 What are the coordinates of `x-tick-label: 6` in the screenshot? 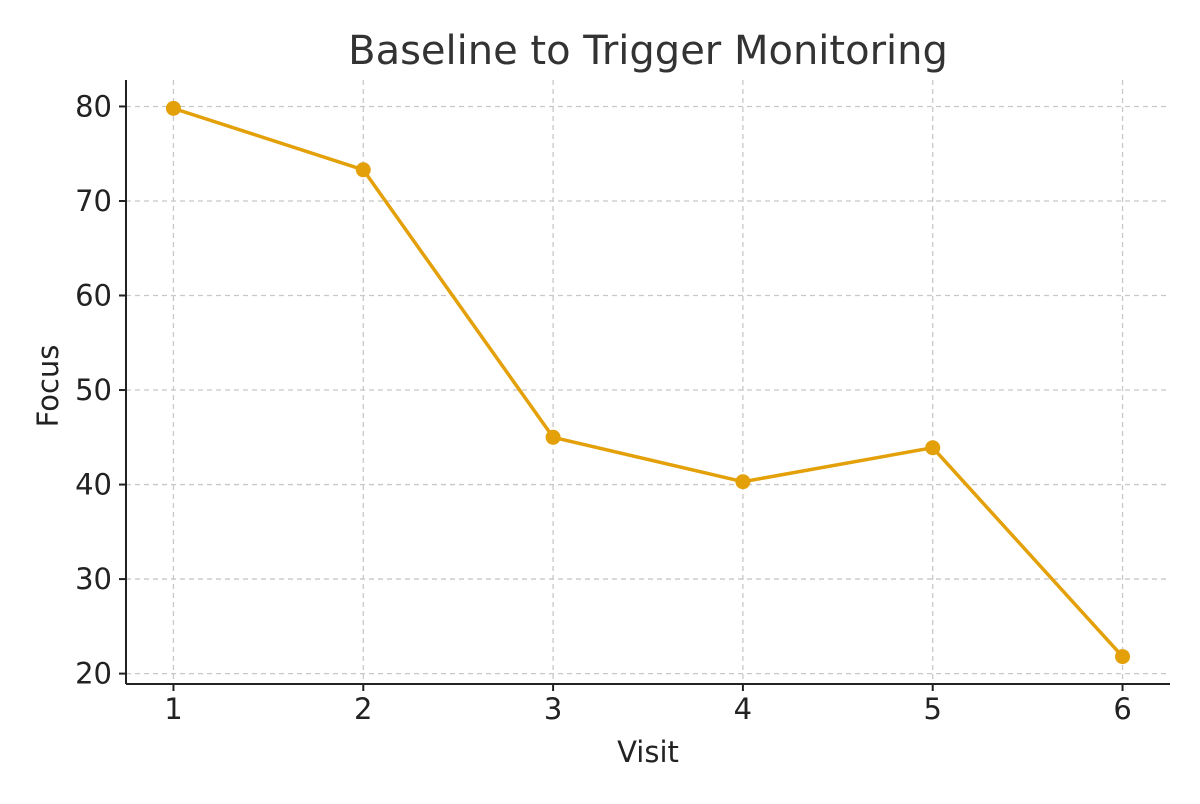 It's located at (1122, 709).